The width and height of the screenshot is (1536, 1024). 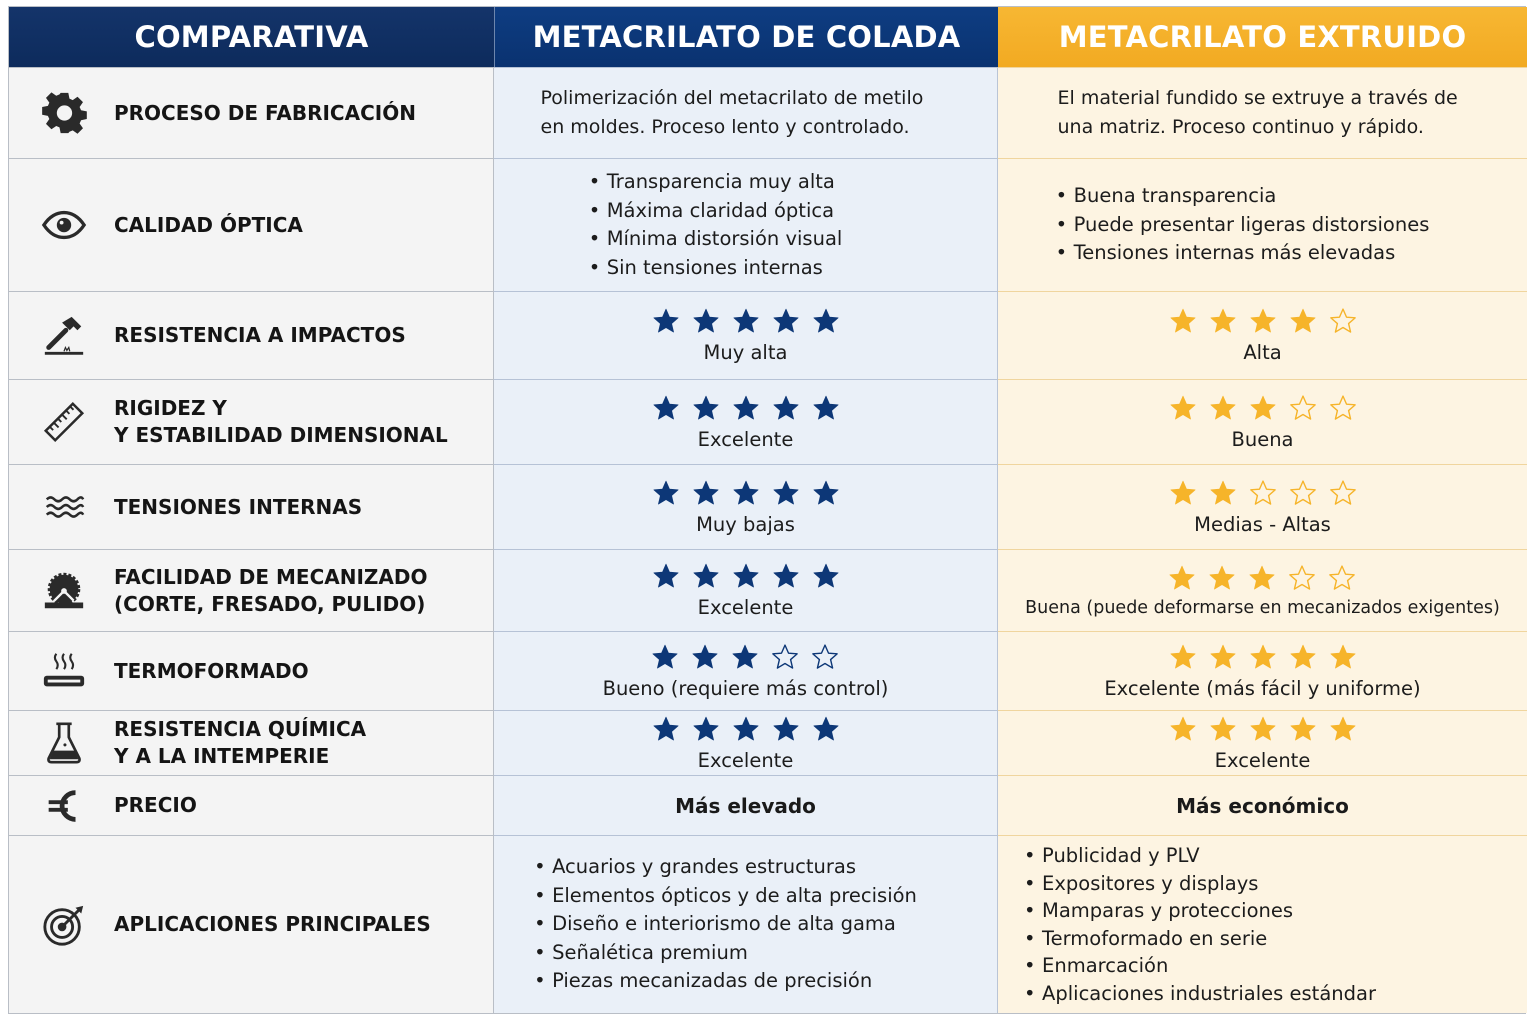 I want to click on heat-icon, so click(x=64, y=671).